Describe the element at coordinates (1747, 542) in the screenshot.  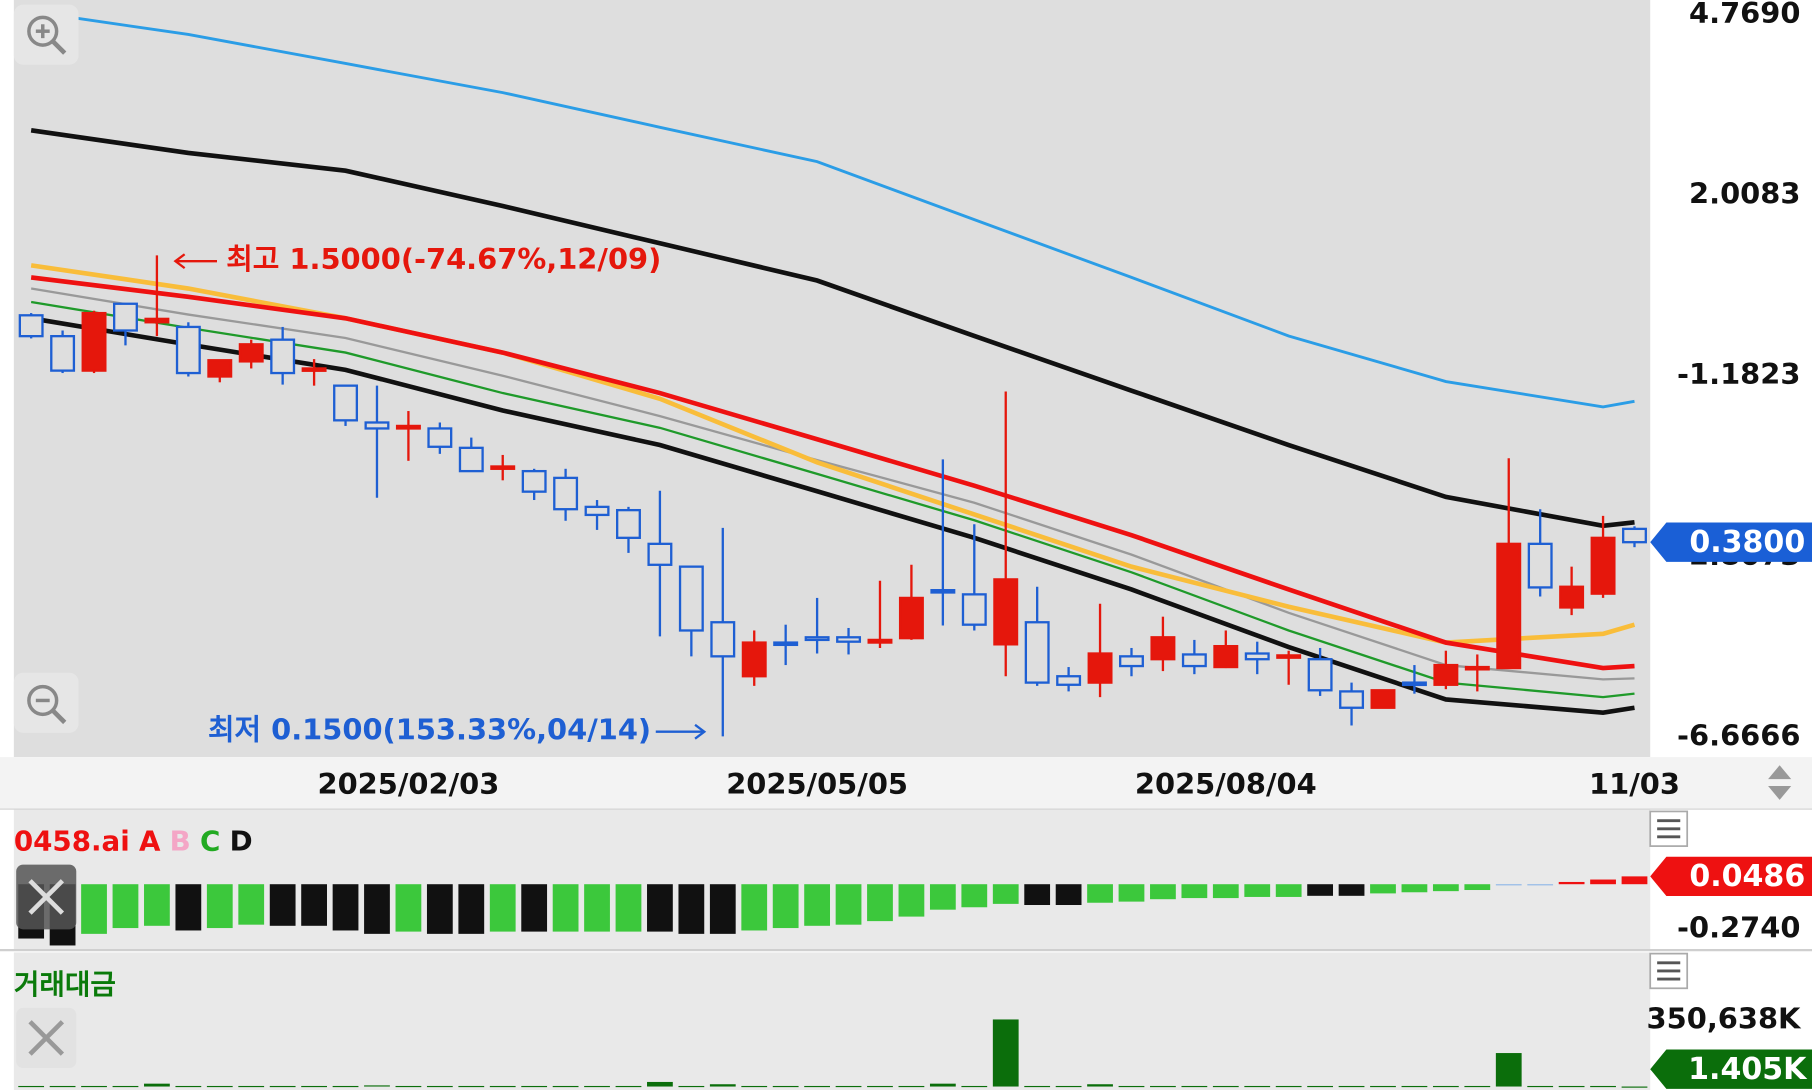
I see `last-value-label: 0.3800` at that location.